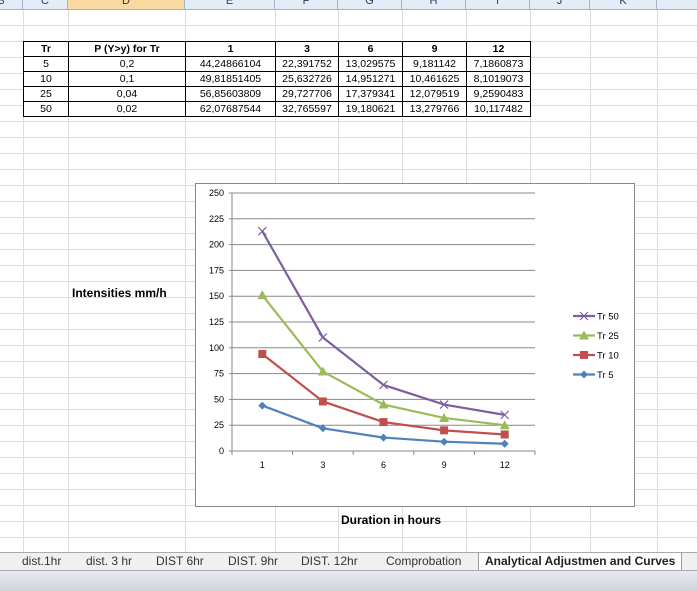 Image resolution: width=697 pixels, height=591 pixels. Describe the element at coordinates (230, 49) in the screenshot. I see `table-header: 1` at that location.